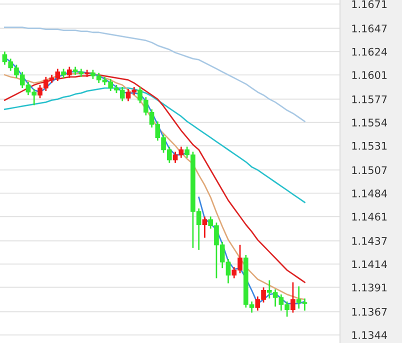 The height and width of the screenshot is (343, 402). What do you see at coordinates (369, 4) in the screenshot?
I see `y-tick-label: 1.1671` at bounding box center [369, 4].